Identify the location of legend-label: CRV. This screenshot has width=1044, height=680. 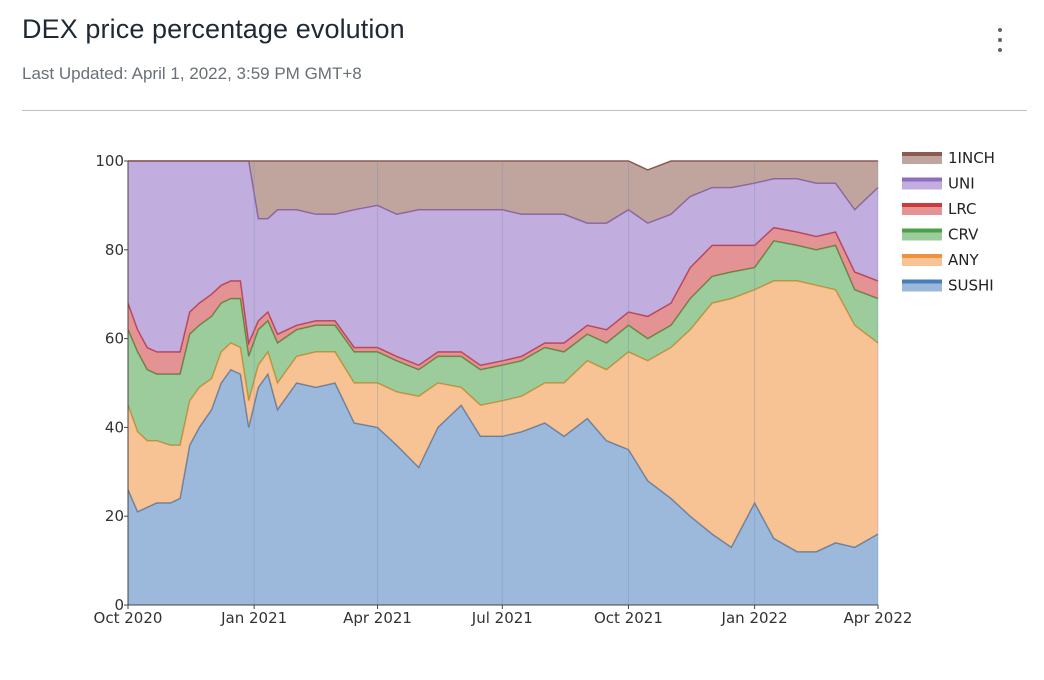
(963, 235).